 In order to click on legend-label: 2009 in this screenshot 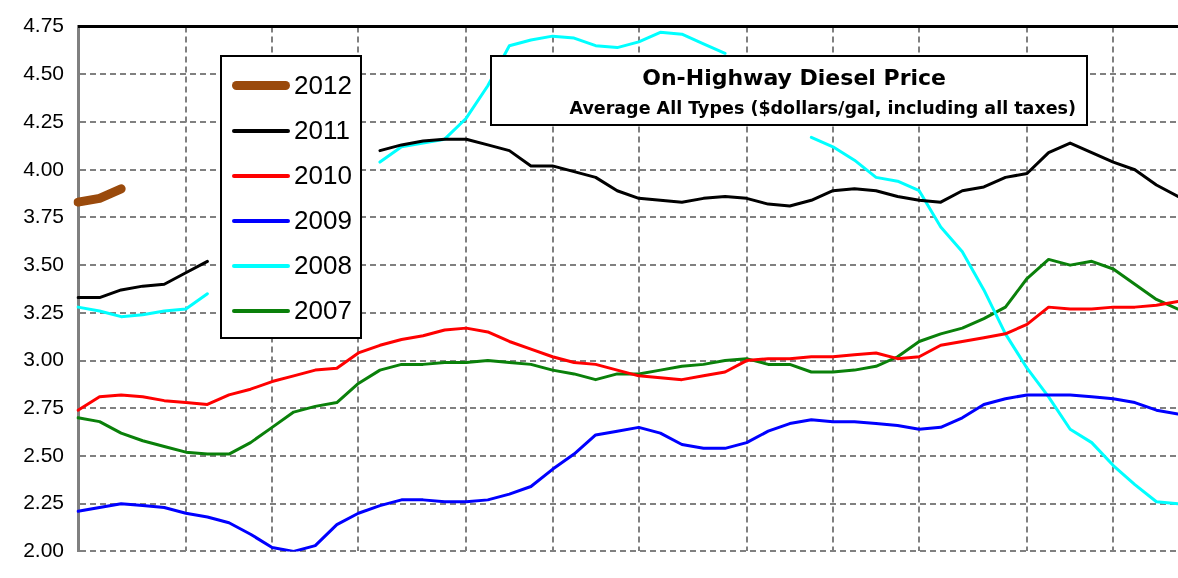, I will do `click(323, 220)`.